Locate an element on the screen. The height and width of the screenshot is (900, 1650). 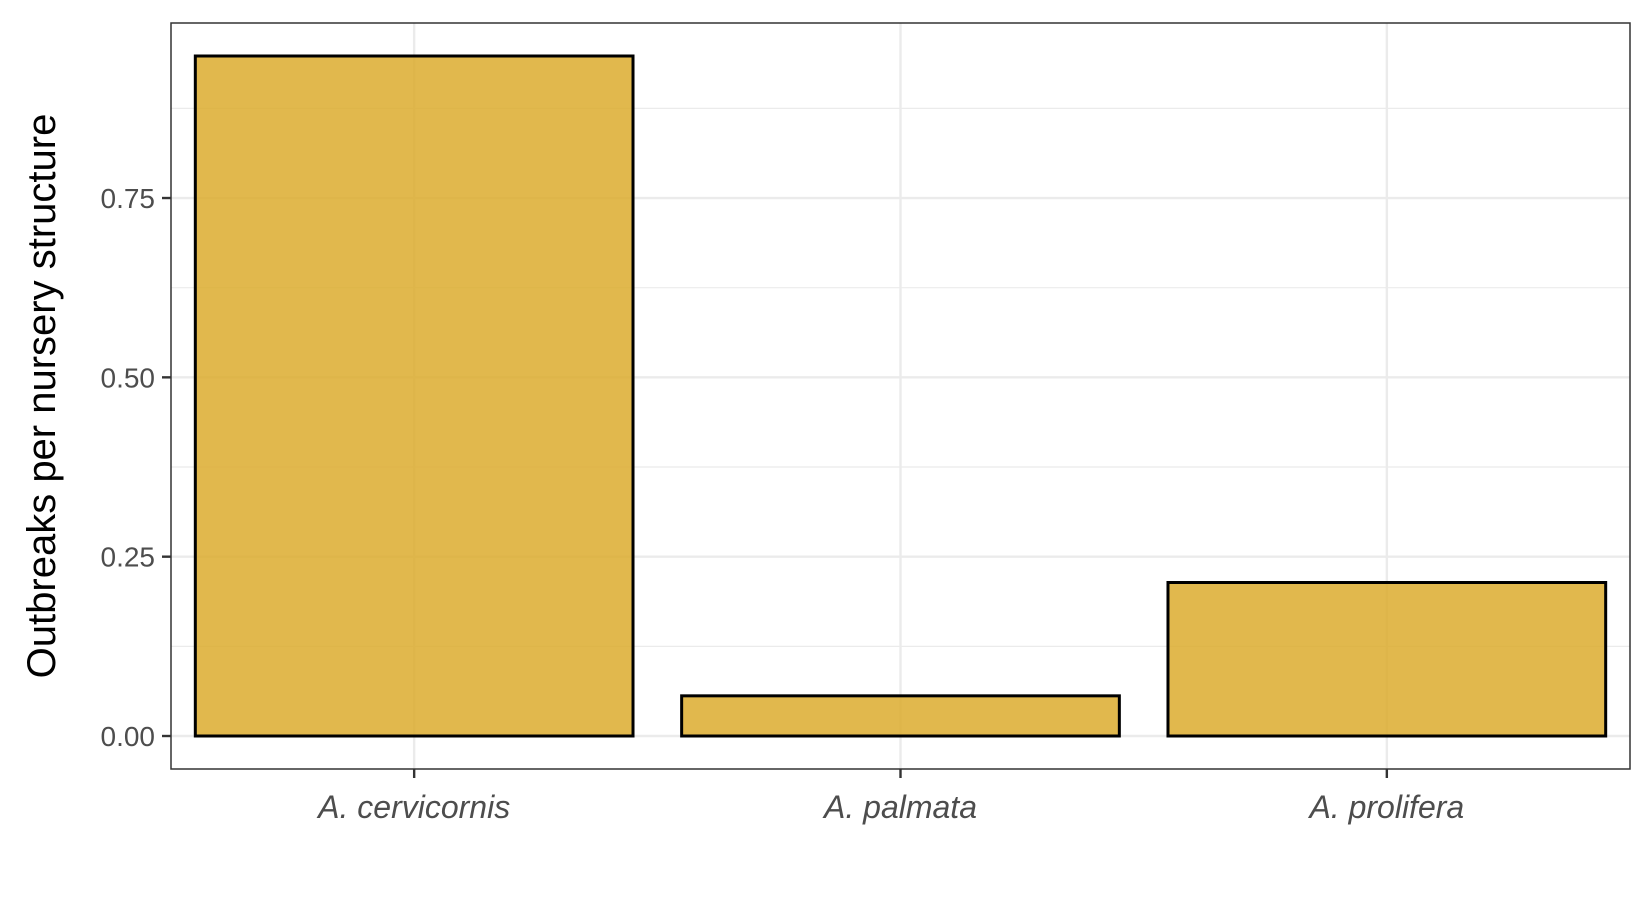
x-tick-label: A. cervicornis is located at coordinates (413, 807).